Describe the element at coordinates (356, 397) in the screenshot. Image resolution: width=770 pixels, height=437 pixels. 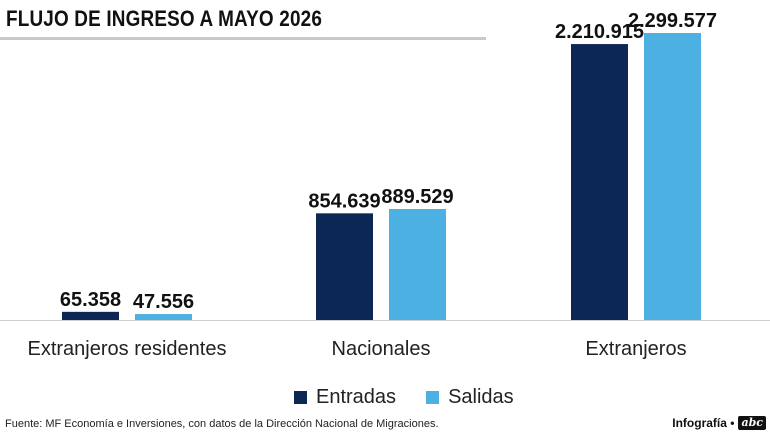
I see `legend-label-entradas: Entradas` at that location.